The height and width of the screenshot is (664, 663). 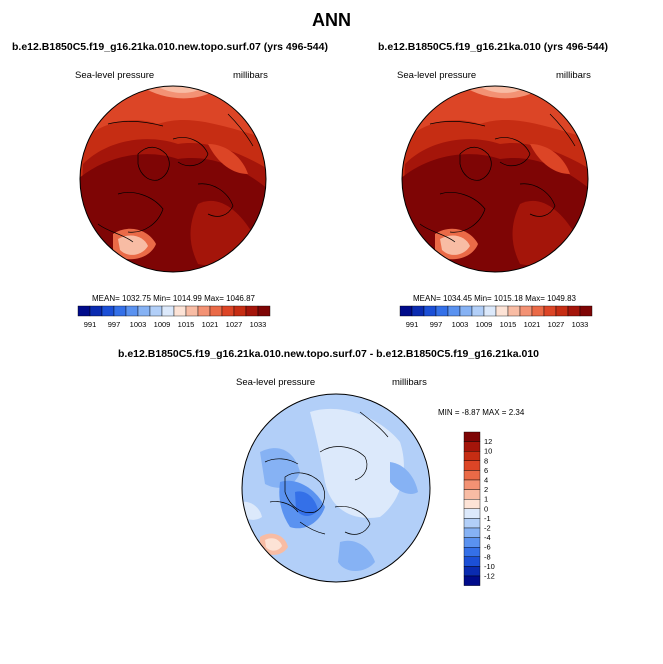 I want to click on colorbar-label: 8, so click(x=486, y=460).